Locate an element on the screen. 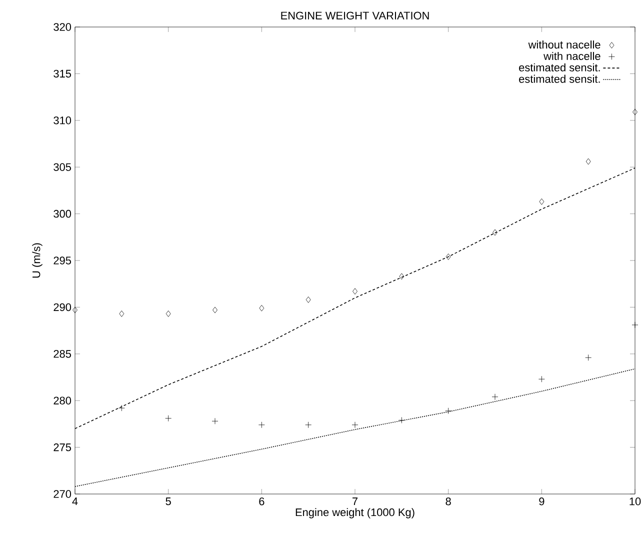  chart-title: ENGINE WEIGHT VARIATION is located at coordinates (355, 16).